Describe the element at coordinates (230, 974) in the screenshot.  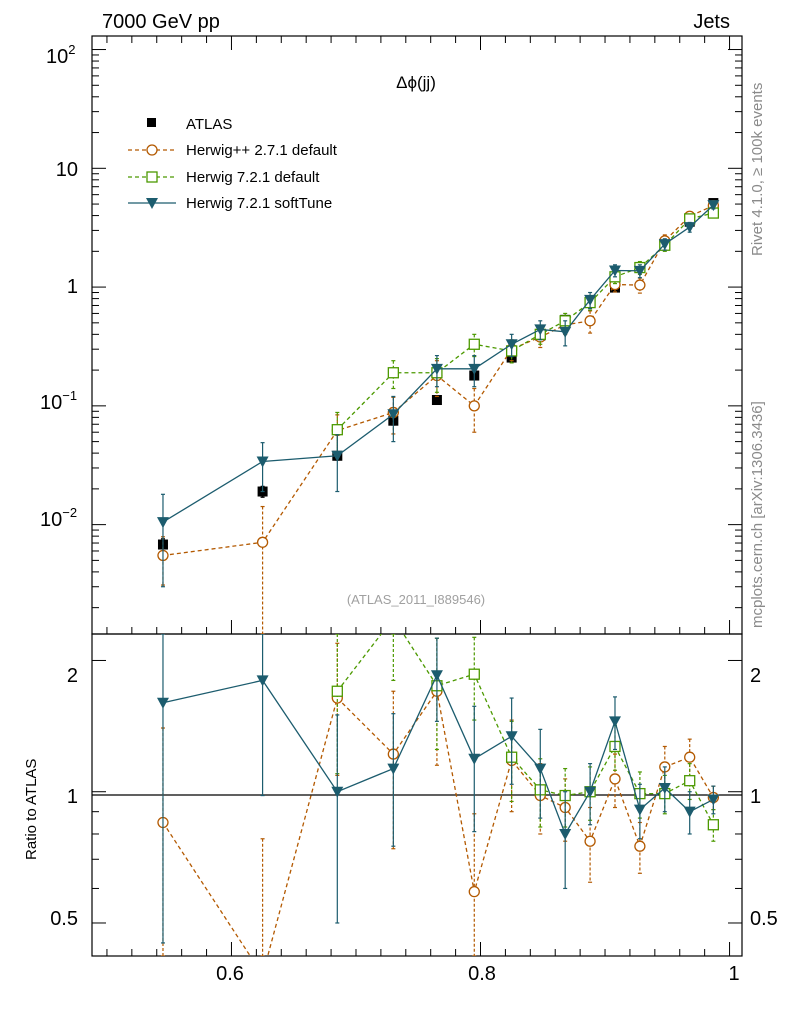
I see `xtick-label-0p6: 0.6` at that location.